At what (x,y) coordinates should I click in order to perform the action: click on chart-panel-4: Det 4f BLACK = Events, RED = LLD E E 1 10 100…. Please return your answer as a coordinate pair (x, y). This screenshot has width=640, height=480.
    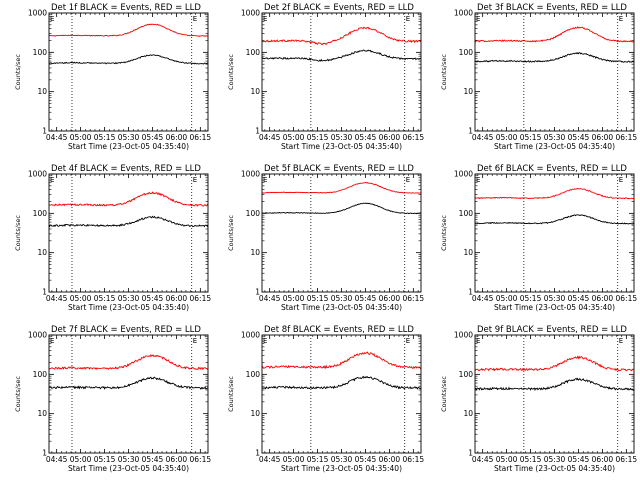
    Looking at the image, I should click on (112, 238).